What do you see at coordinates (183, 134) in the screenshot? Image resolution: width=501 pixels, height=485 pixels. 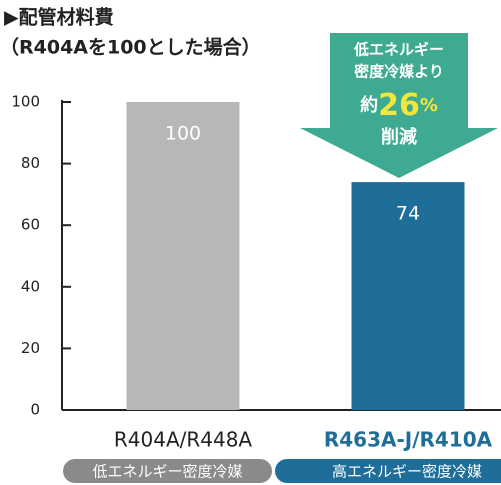 I see `value-label: 100` at bounding box center [183, 134].